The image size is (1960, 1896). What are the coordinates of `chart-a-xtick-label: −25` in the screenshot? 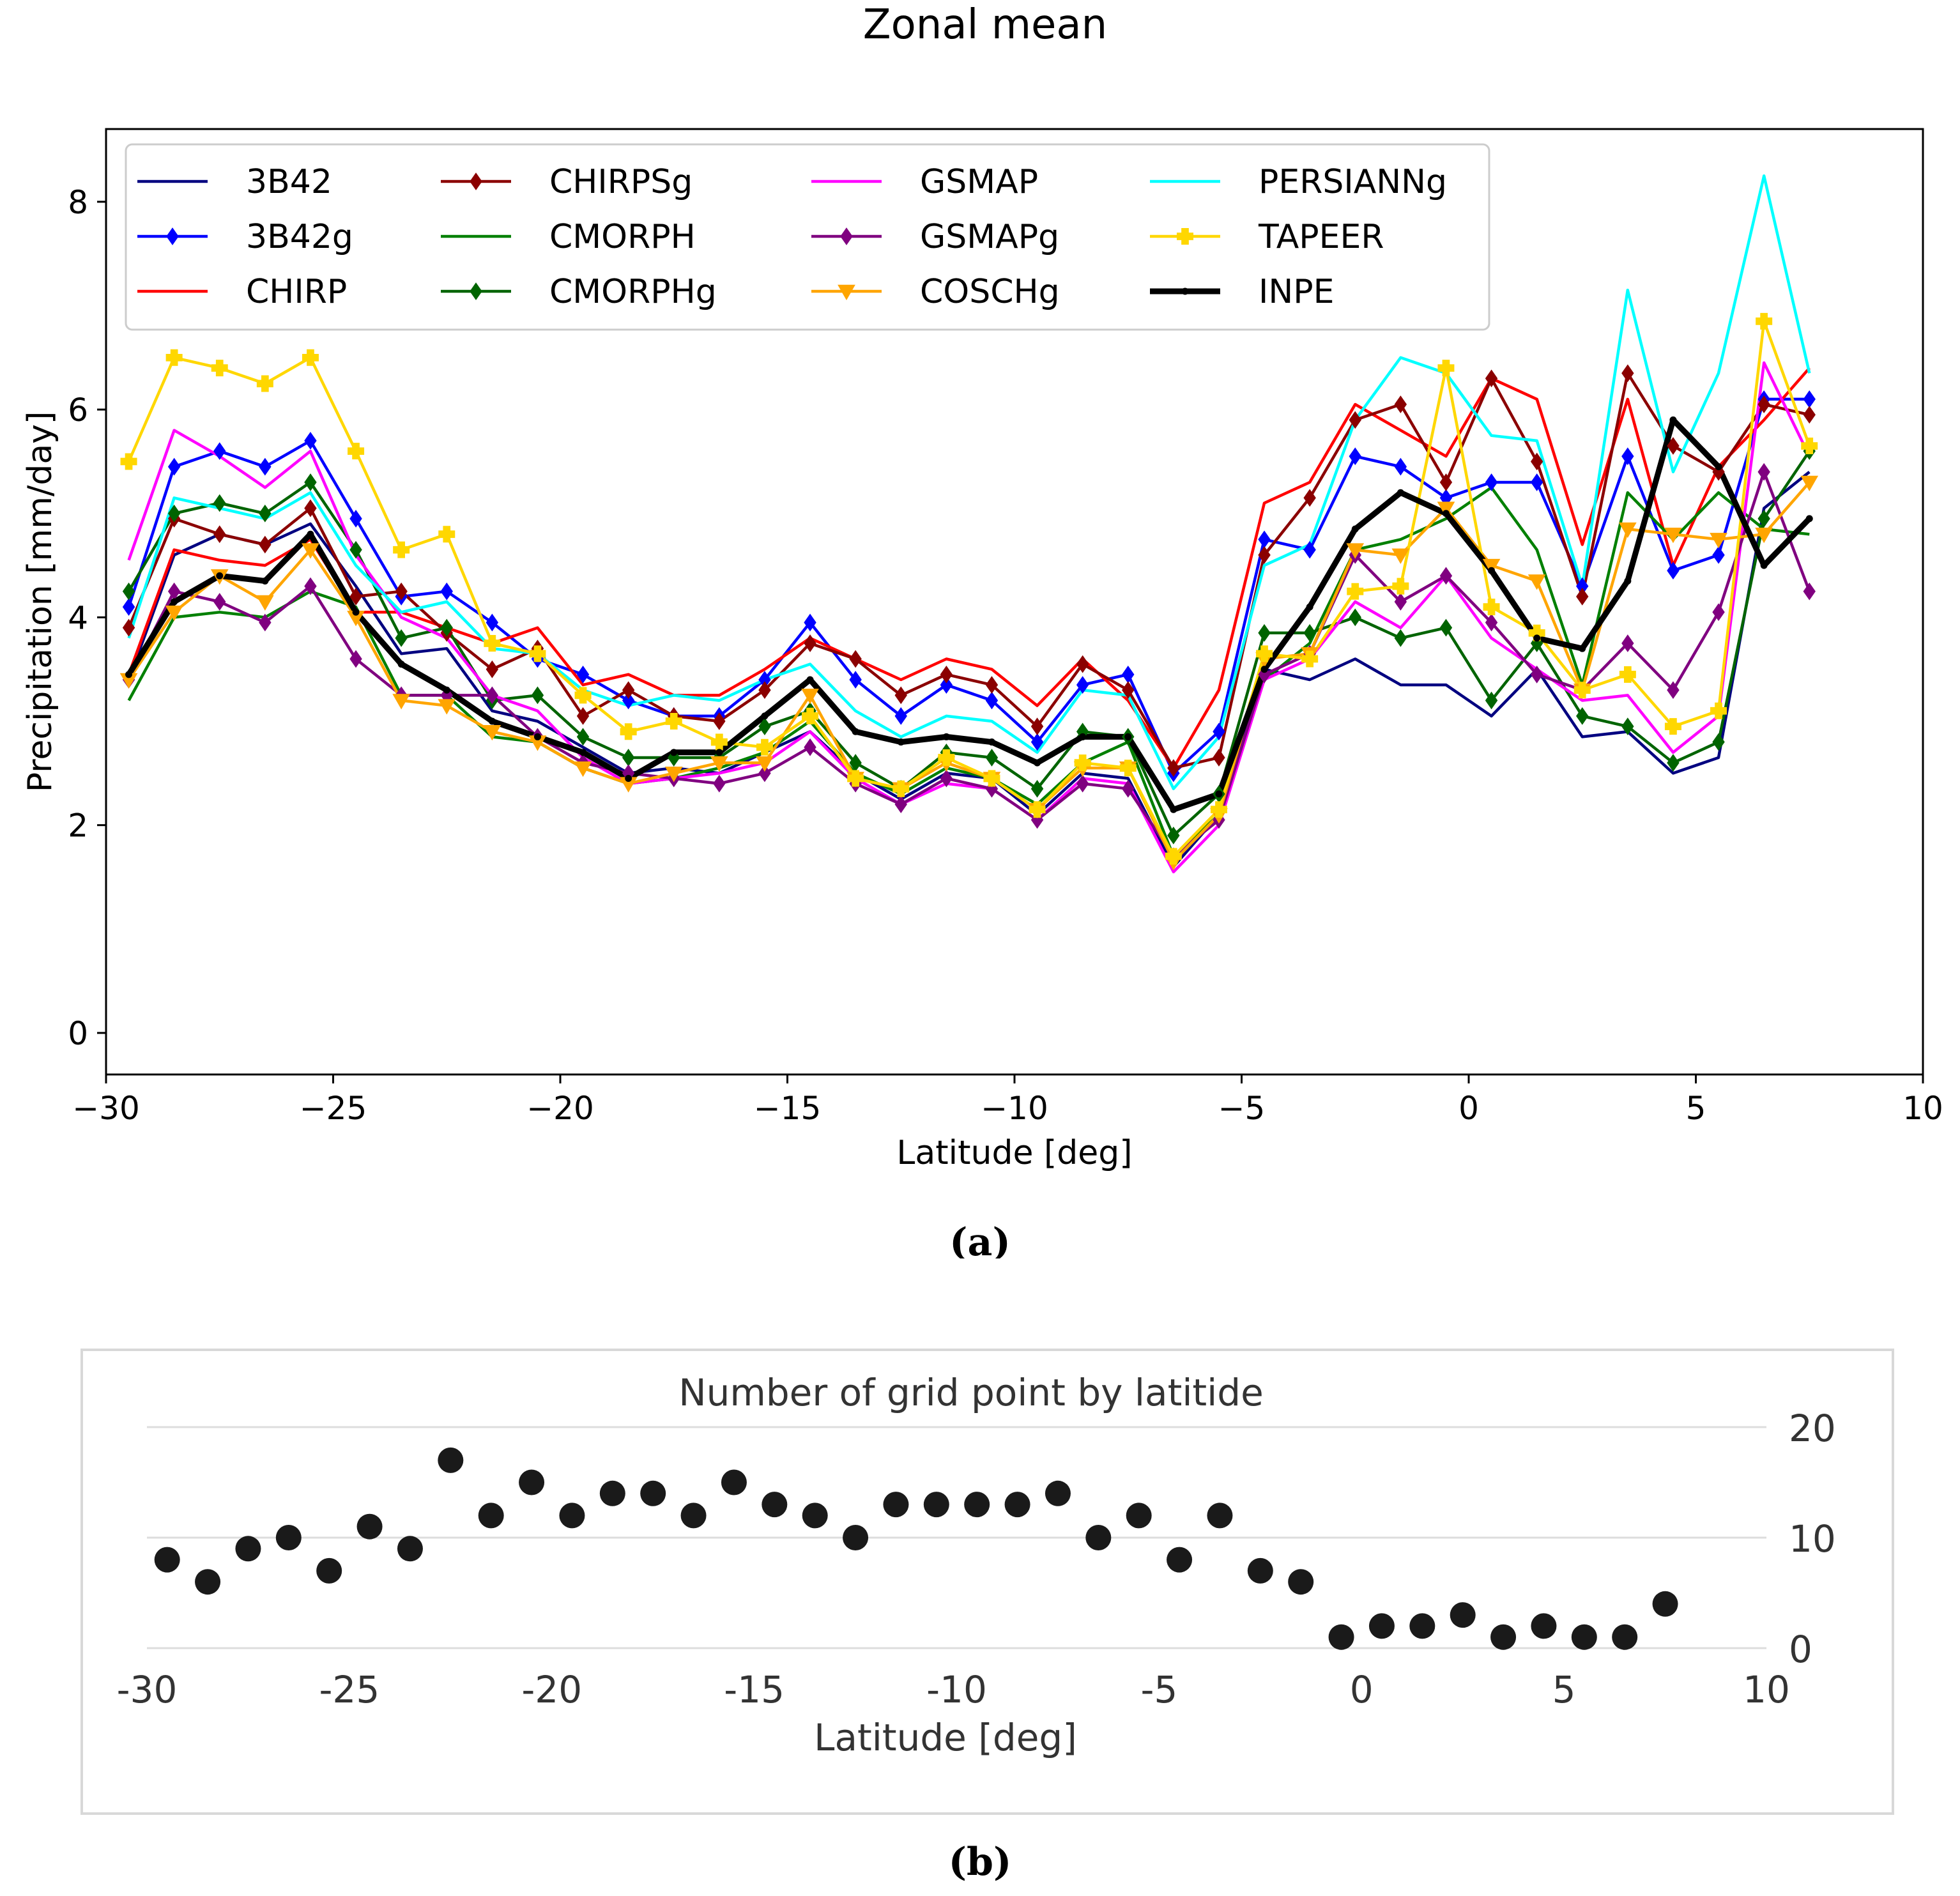 It's located at (333, 1108).